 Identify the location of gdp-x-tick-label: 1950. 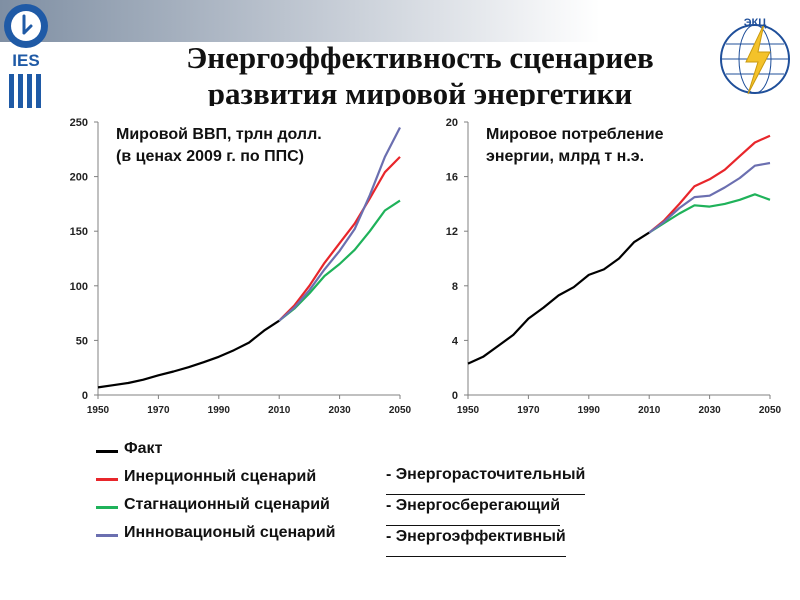
(98, 410).